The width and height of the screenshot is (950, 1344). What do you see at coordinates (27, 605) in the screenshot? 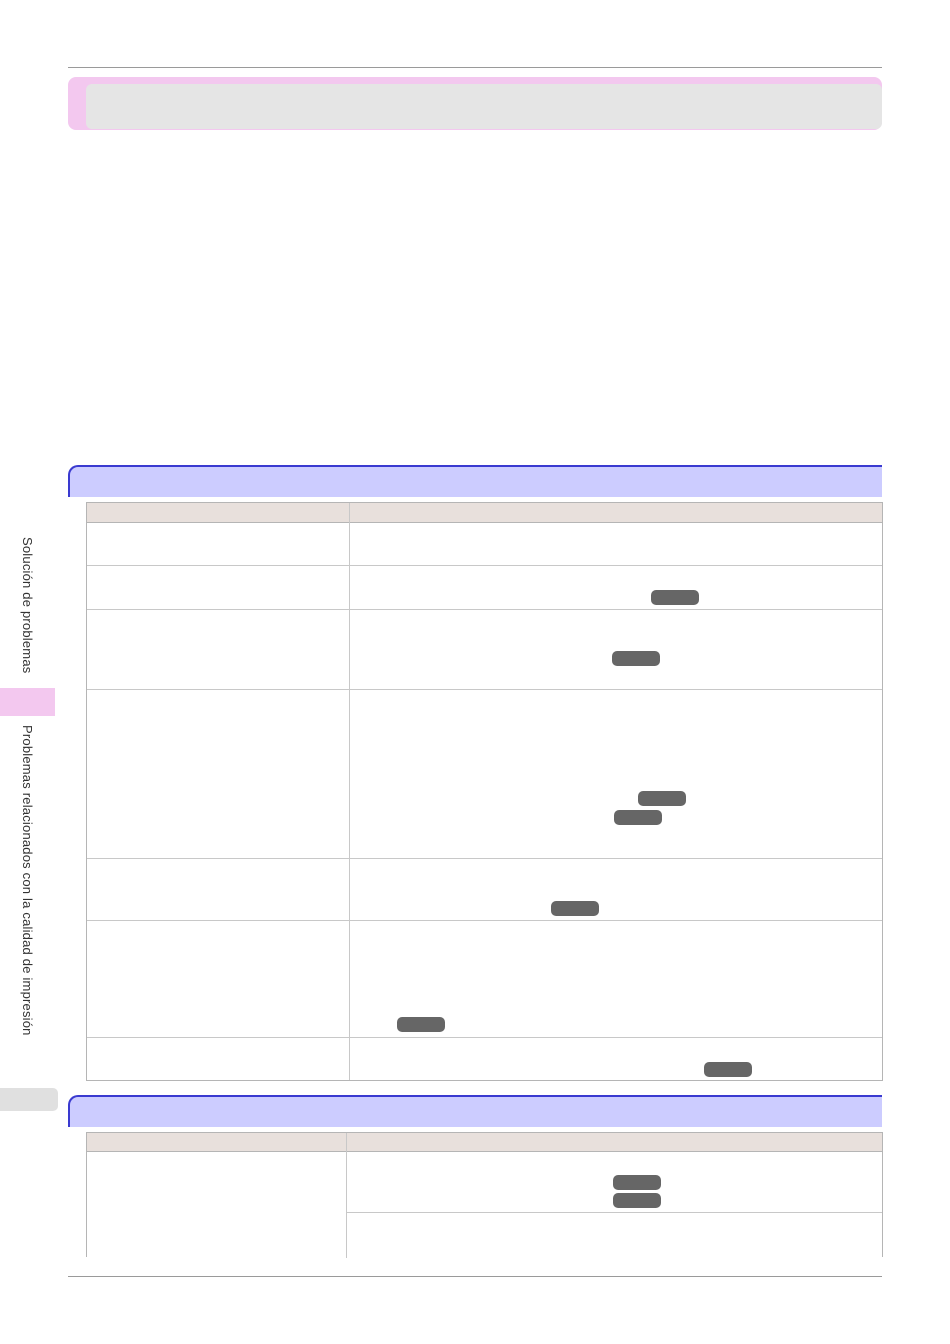
I see `sidebar-section: Solución de problemas` at bounding box center [27, 605].